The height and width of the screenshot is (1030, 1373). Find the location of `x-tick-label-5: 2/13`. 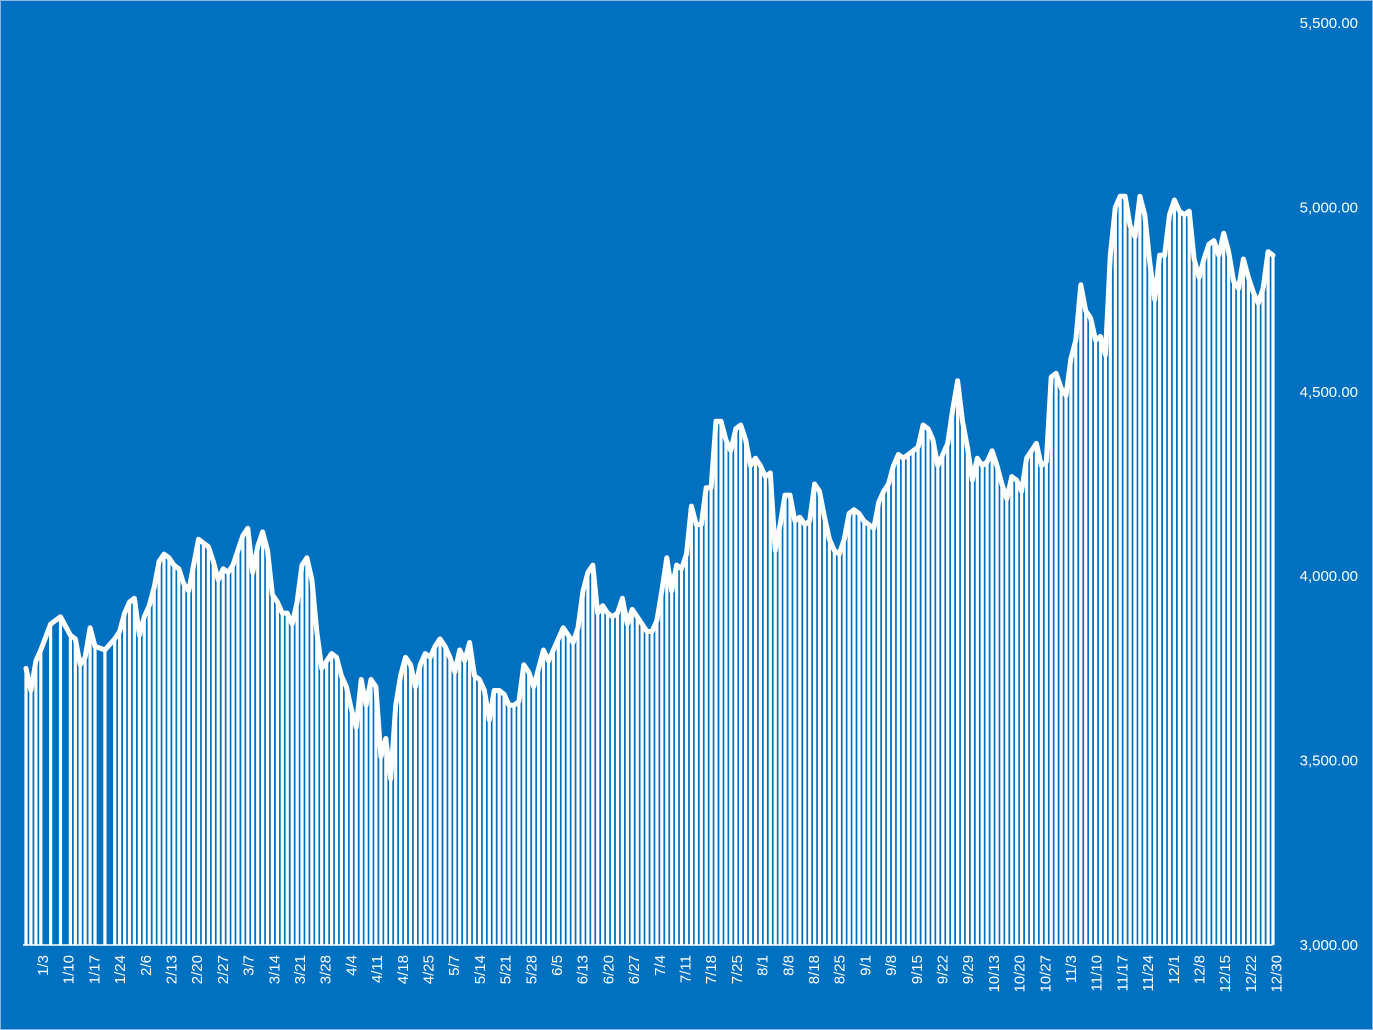

x-tick-label-5: 2/13 is located at coordinates (172, 969).